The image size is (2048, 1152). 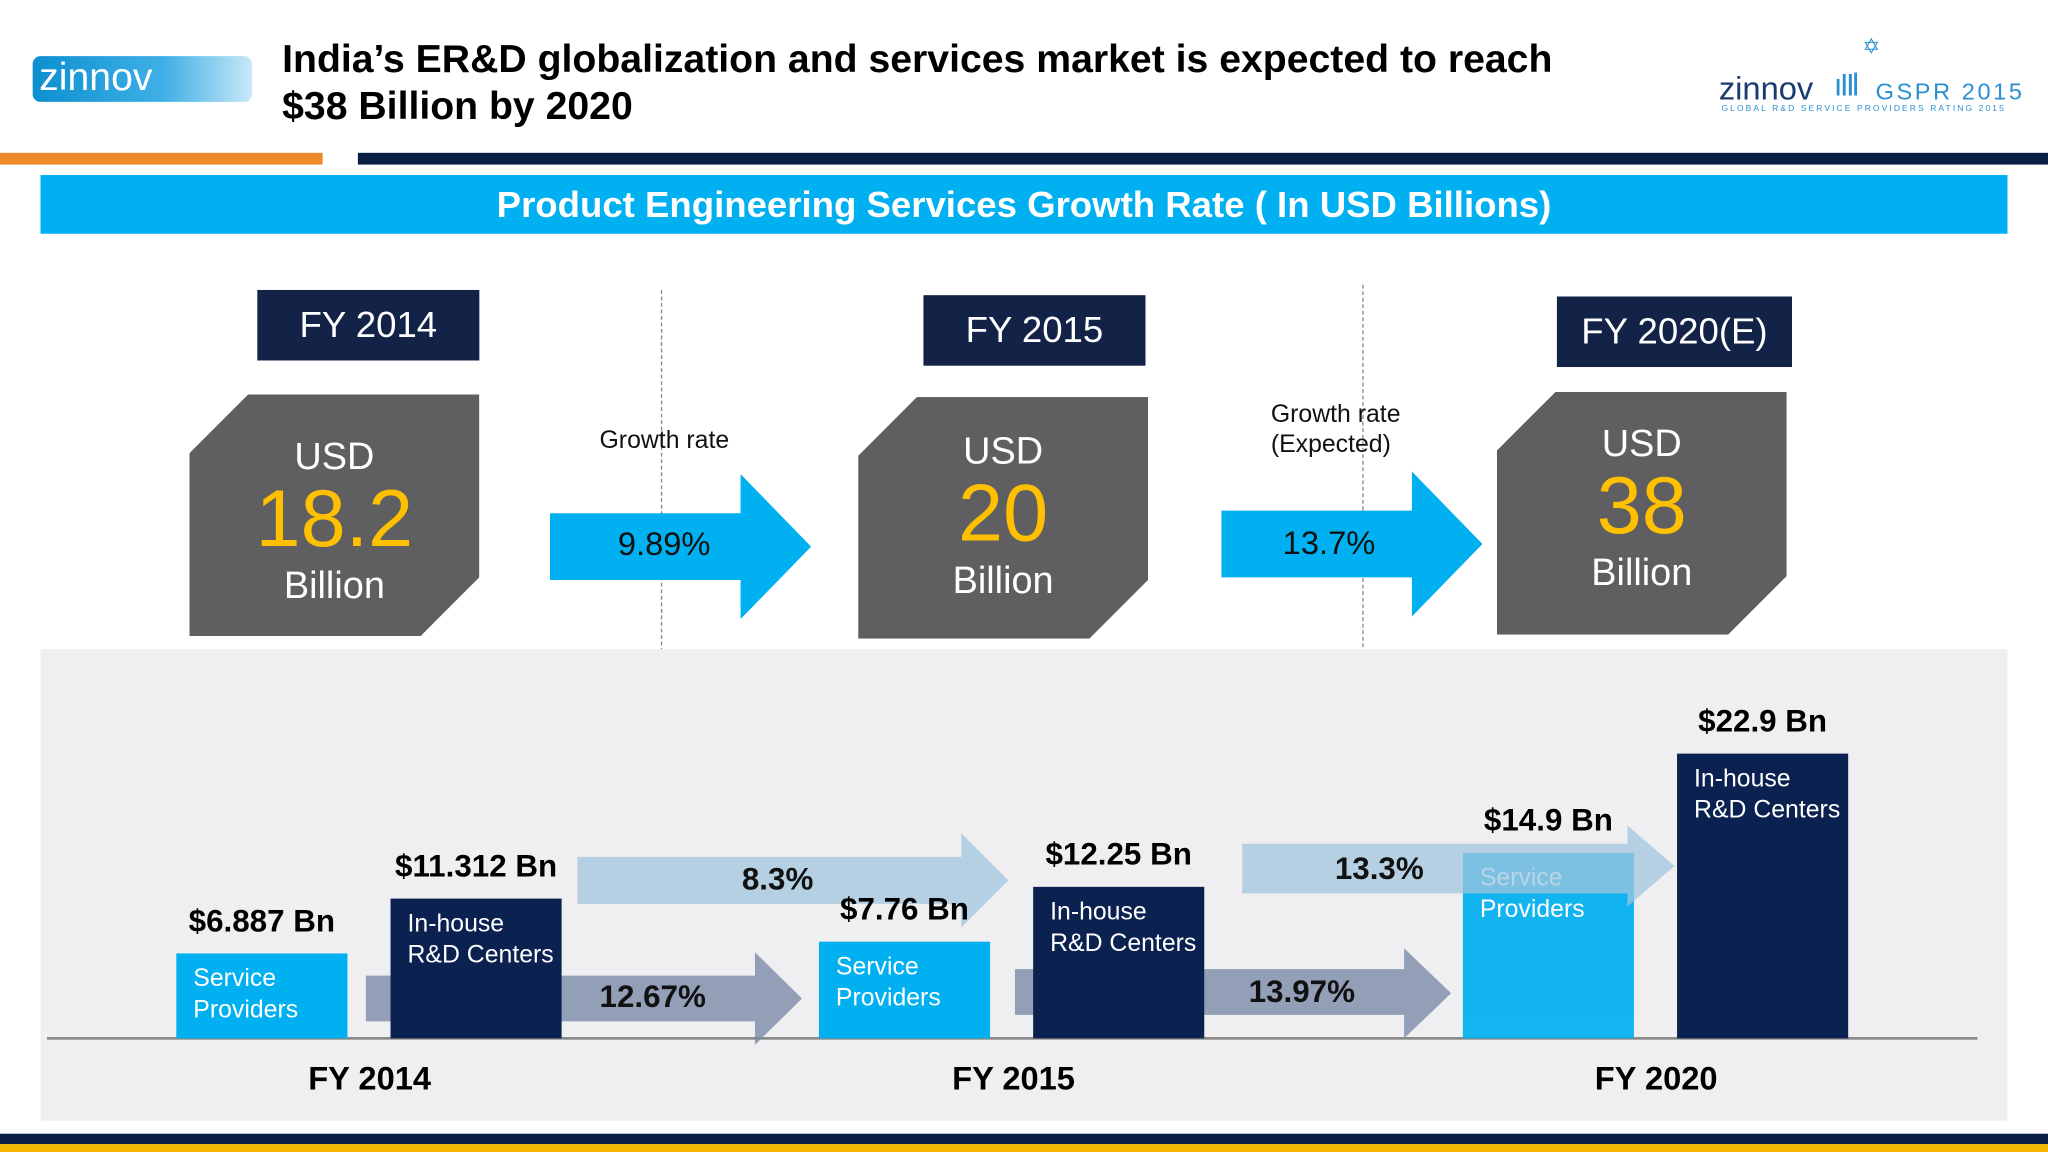 I want to click on total-box-2014: USD 18.2 Billion, so click(x=334, y=515).